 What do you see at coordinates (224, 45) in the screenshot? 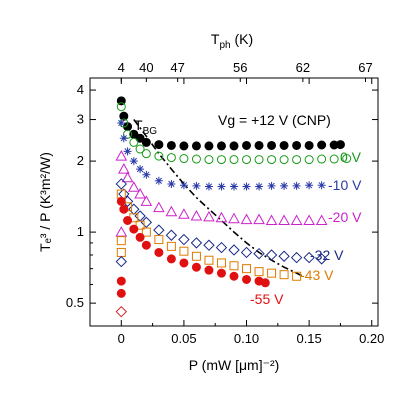
I see `x-top-axis-title-sub: ph` at bounding box center [224, 45].